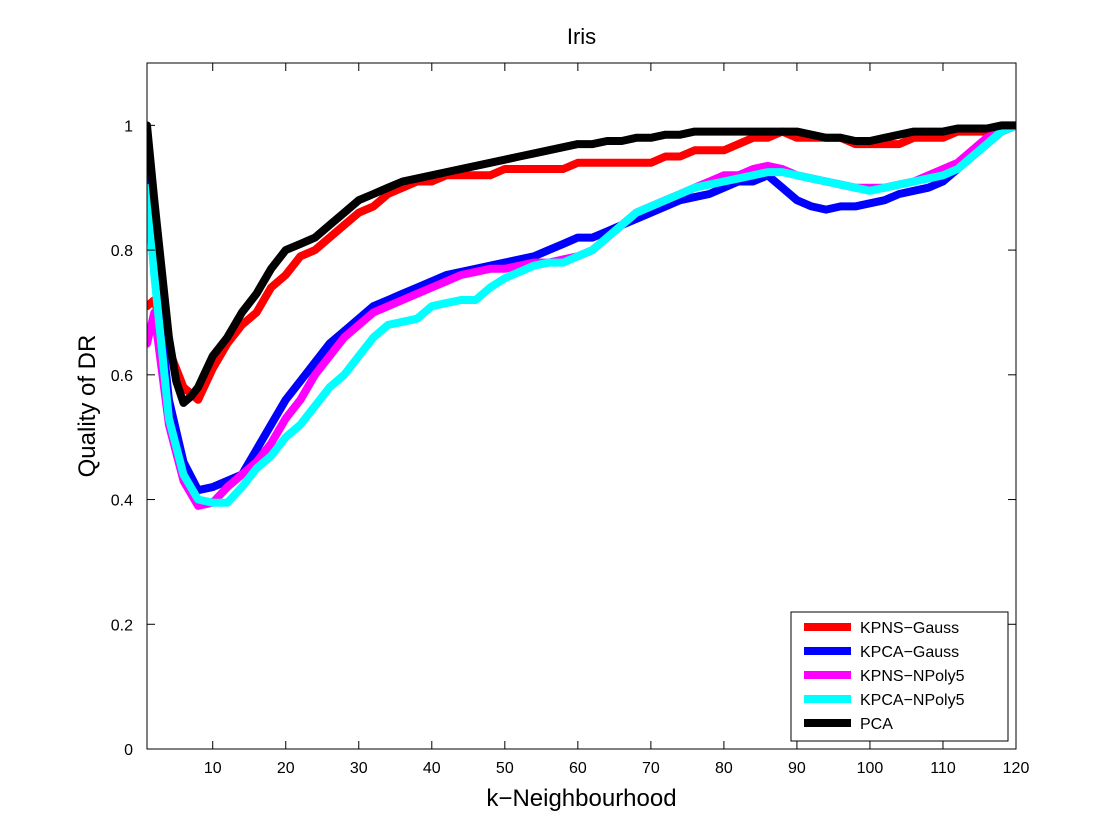 This screenshot has height=840, width=1120. Describe the element at coordinates (128, 126) in the screenshot. I see `y-tick-label: 1` at that location.